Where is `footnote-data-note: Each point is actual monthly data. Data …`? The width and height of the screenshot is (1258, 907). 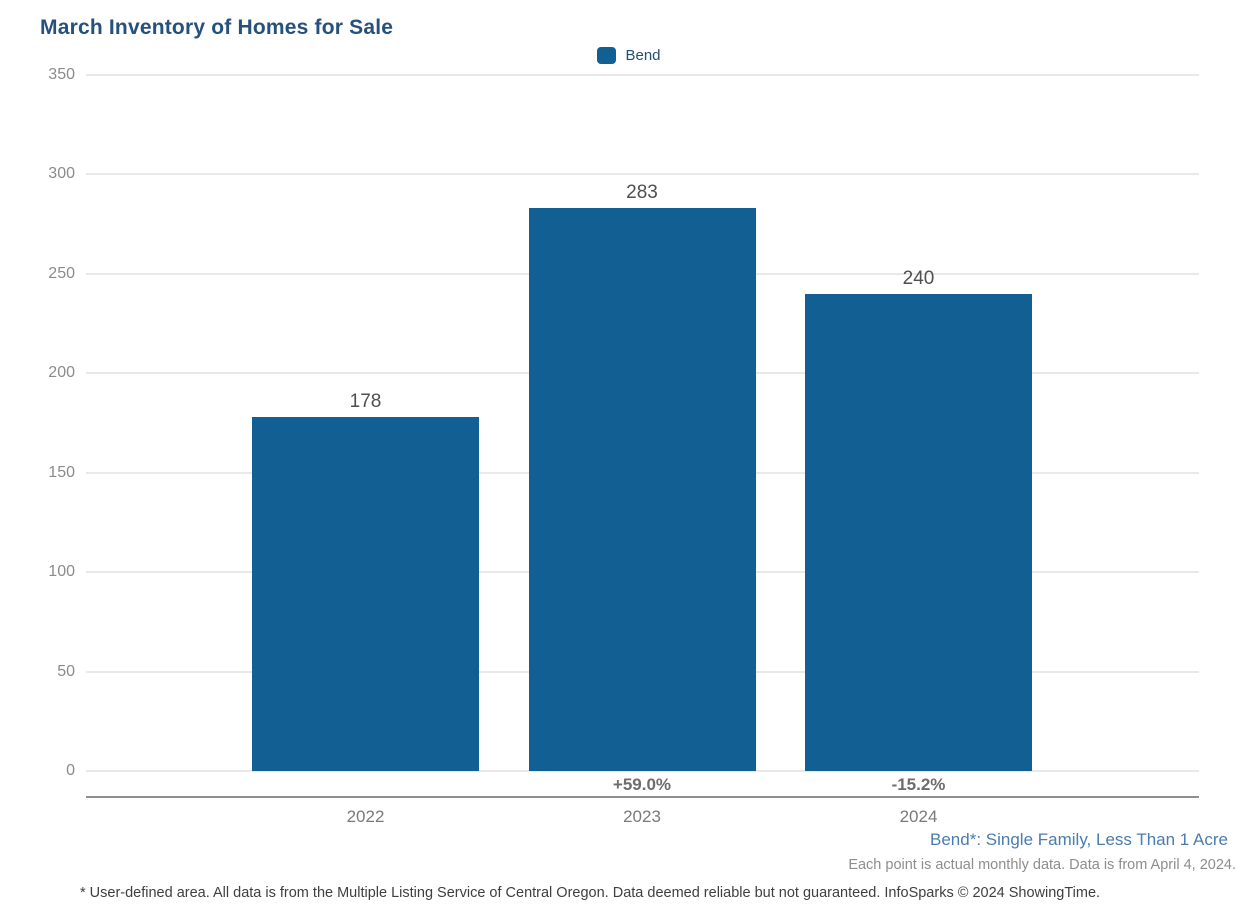 footnote-data-note: Each point is actual monthly data. Data … is located at coordinates (1042, 865).